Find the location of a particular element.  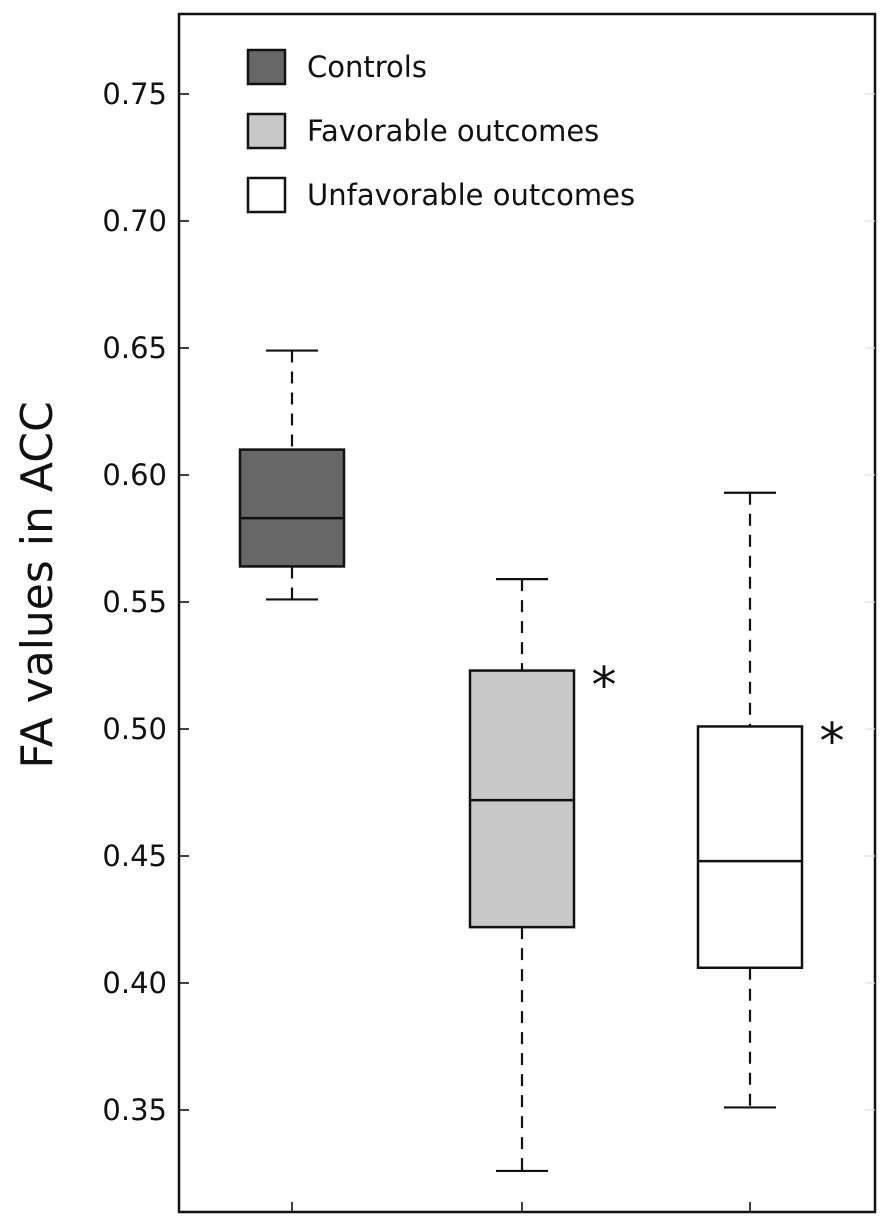

y-tick-label: 0.60 is located at coordinates (134, 475).